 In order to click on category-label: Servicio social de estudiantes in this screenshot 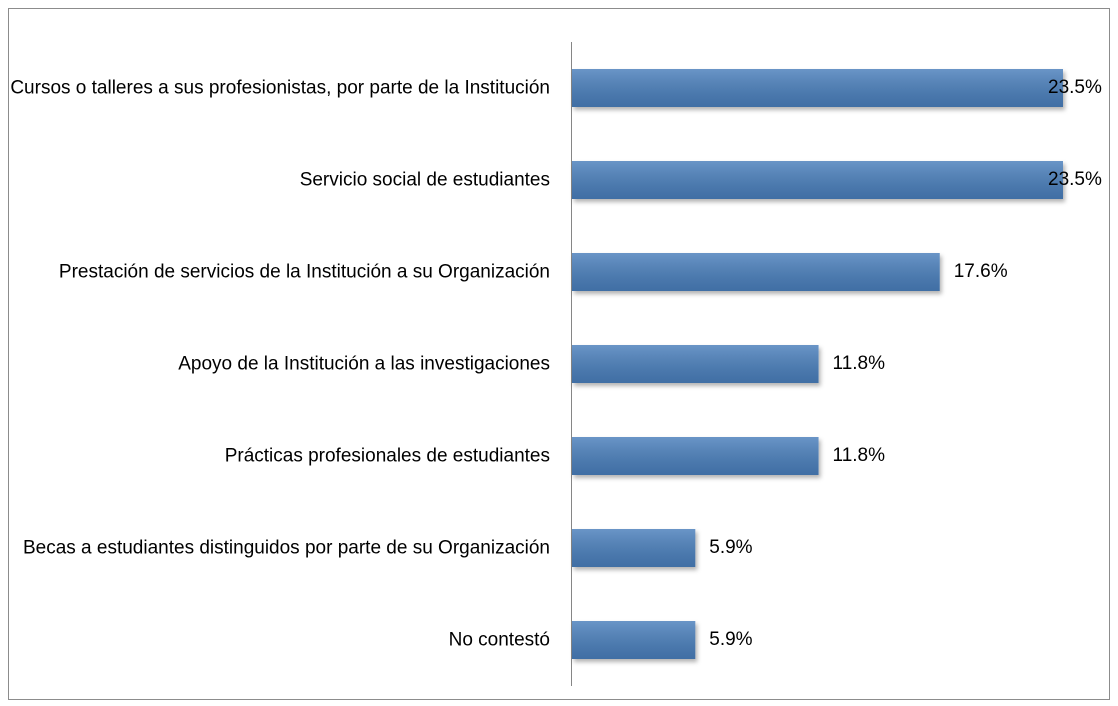, I will do `click(424, 180)`.